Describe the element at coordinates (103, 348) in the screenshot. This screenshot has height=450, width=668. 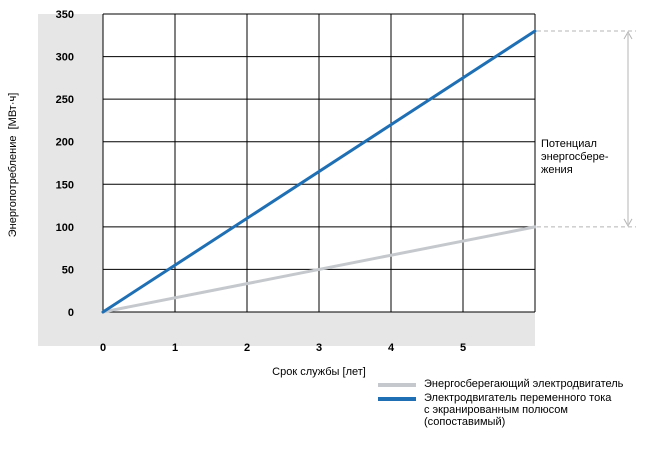
I see `x-tick-label: 0` at that location.